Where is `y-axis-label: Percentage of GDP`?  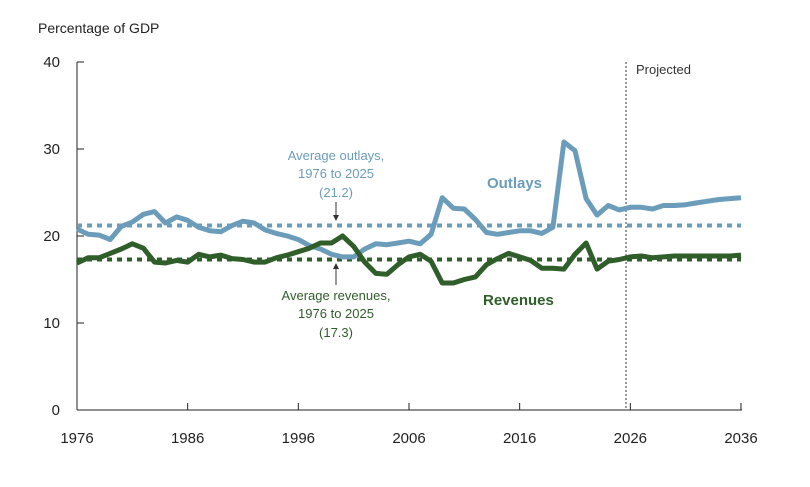
y-axis-label: Percentage of GDP is located at coordinates (98, 28).